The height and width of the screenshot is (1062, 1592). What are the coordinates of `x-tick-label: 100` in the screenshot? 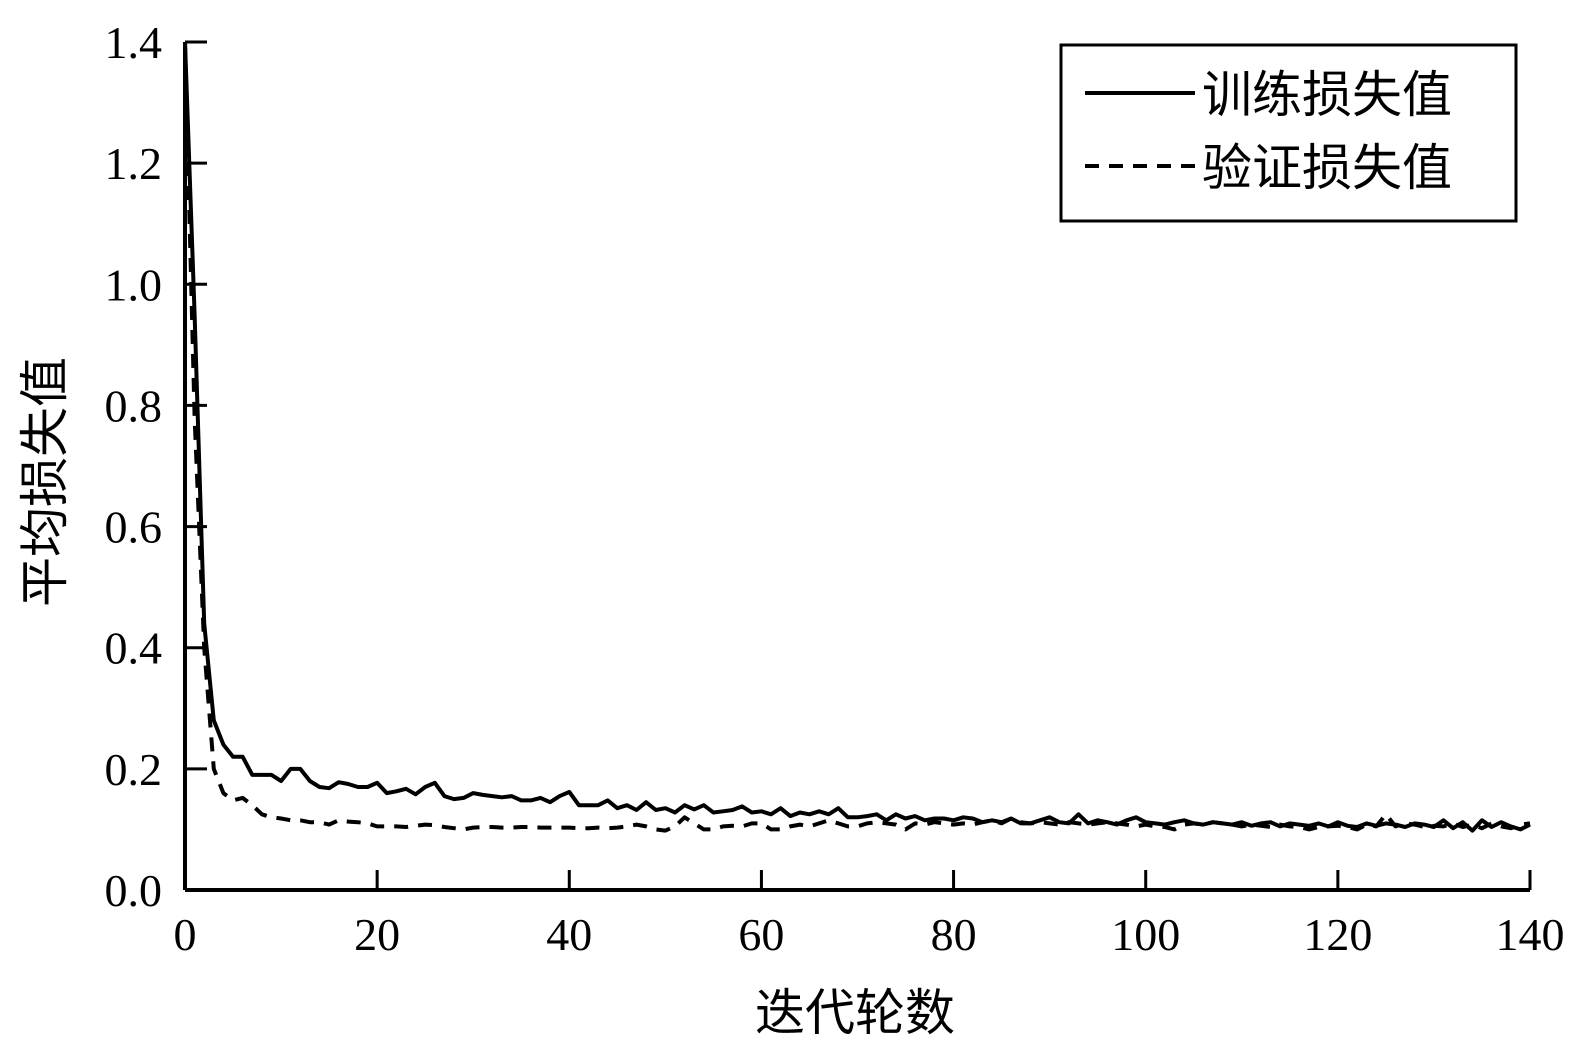 It's located at (1145, 934).